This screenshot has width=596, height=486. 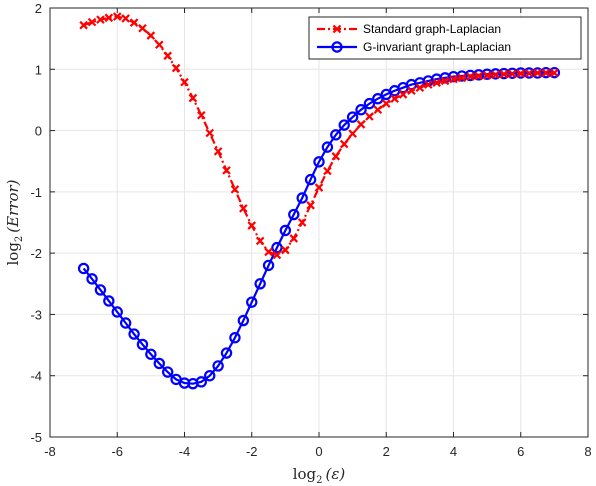 What do you see at coordinates (36, 253) in the screenshot?
I see `y-tick-label: -2` at bounding box center [36, 253].